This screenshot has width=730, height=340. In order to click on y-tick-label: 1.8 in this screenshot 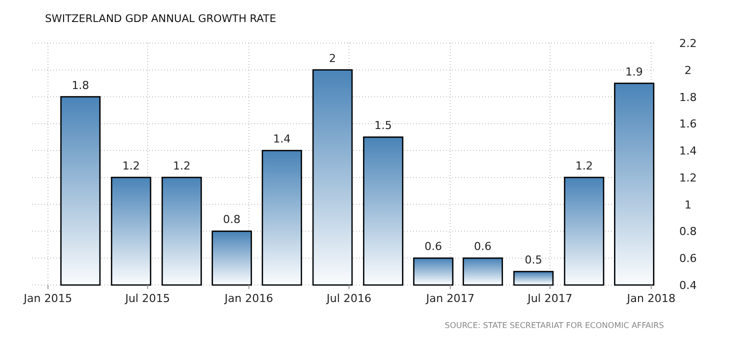, I will do `click(688, 97)`.